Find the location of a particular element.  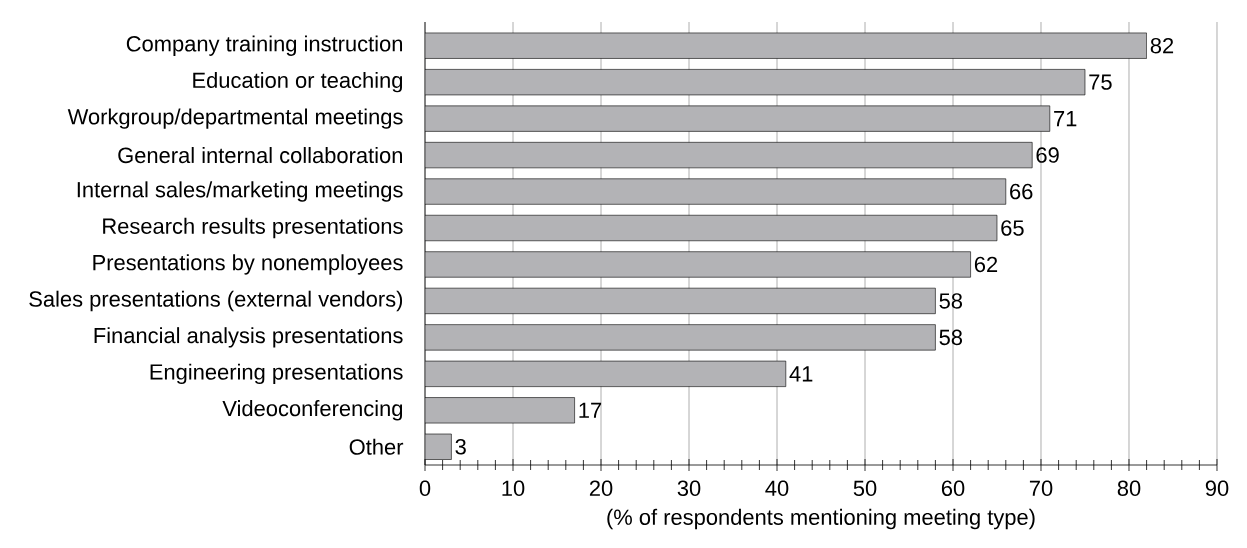

x-axis-title: (% of respondents mentioning meeting type) is located at coordinates (821, 519).